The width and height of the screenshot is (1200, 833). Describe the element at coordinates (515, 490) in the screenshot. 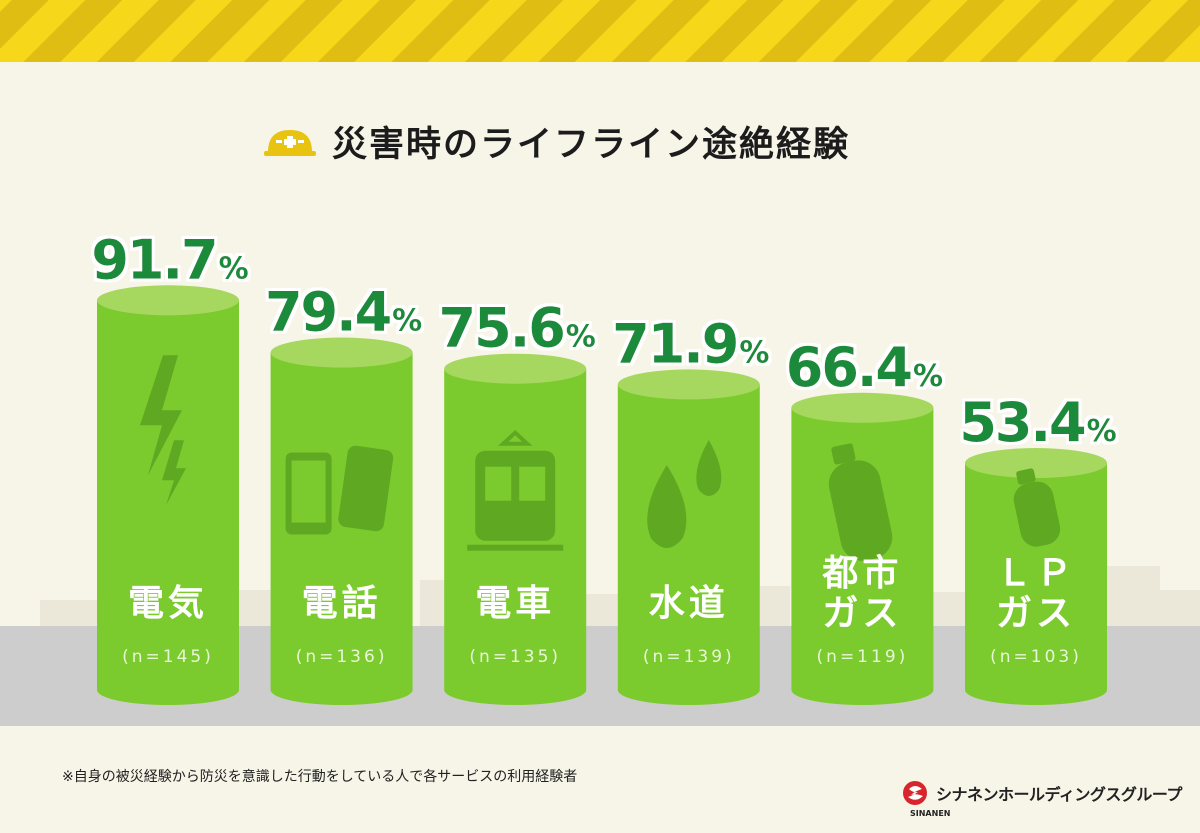

I see `train-icon` at that location.